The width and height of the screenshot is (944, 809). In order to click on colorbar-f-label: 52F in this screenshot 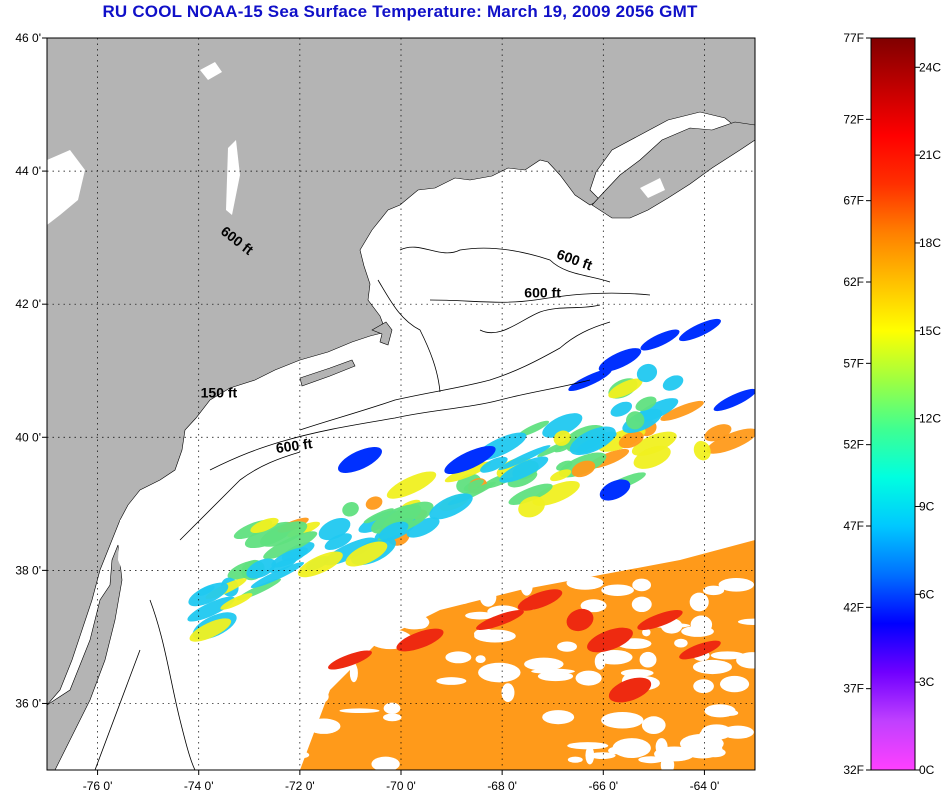, I will do `click(853, 445)`.